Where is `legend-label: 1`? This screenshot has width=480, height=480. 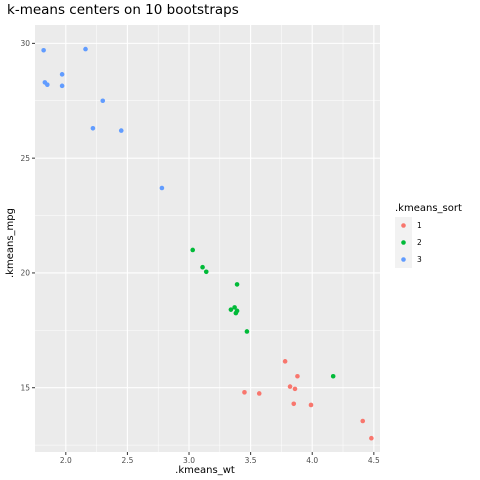
legend-label: 1 is located at coordinates (419, 225).